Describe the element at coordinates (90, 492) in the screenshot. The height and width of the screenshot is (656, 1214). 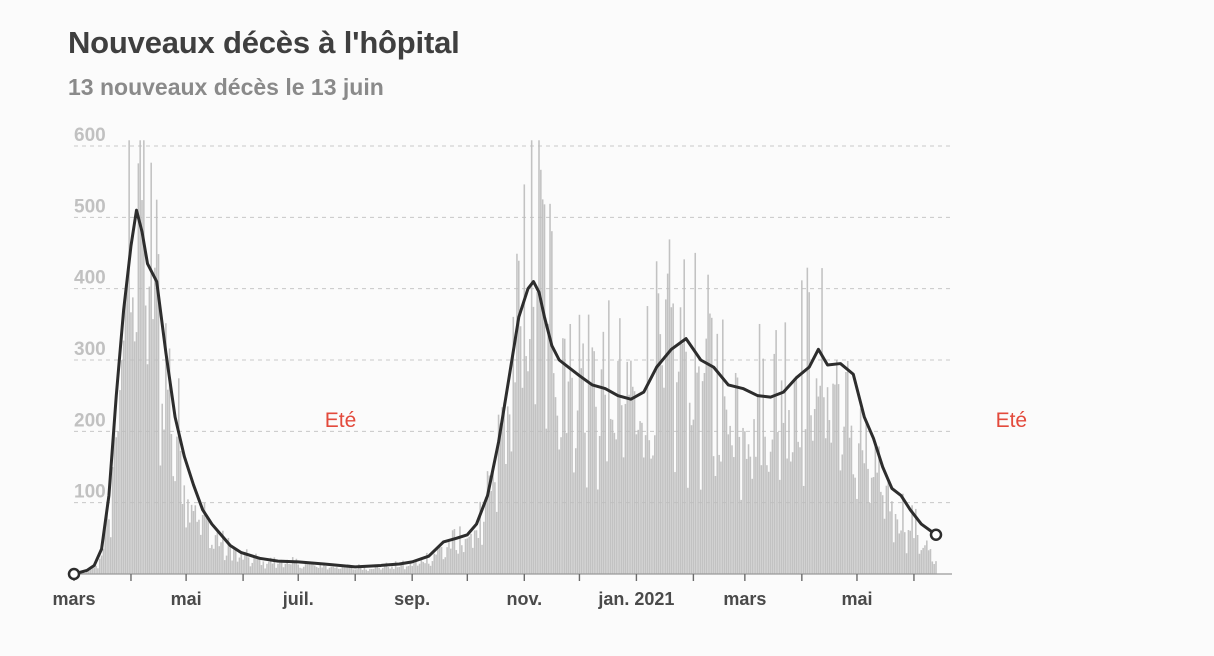
I see `y-tick-label-100: 100` at that location.